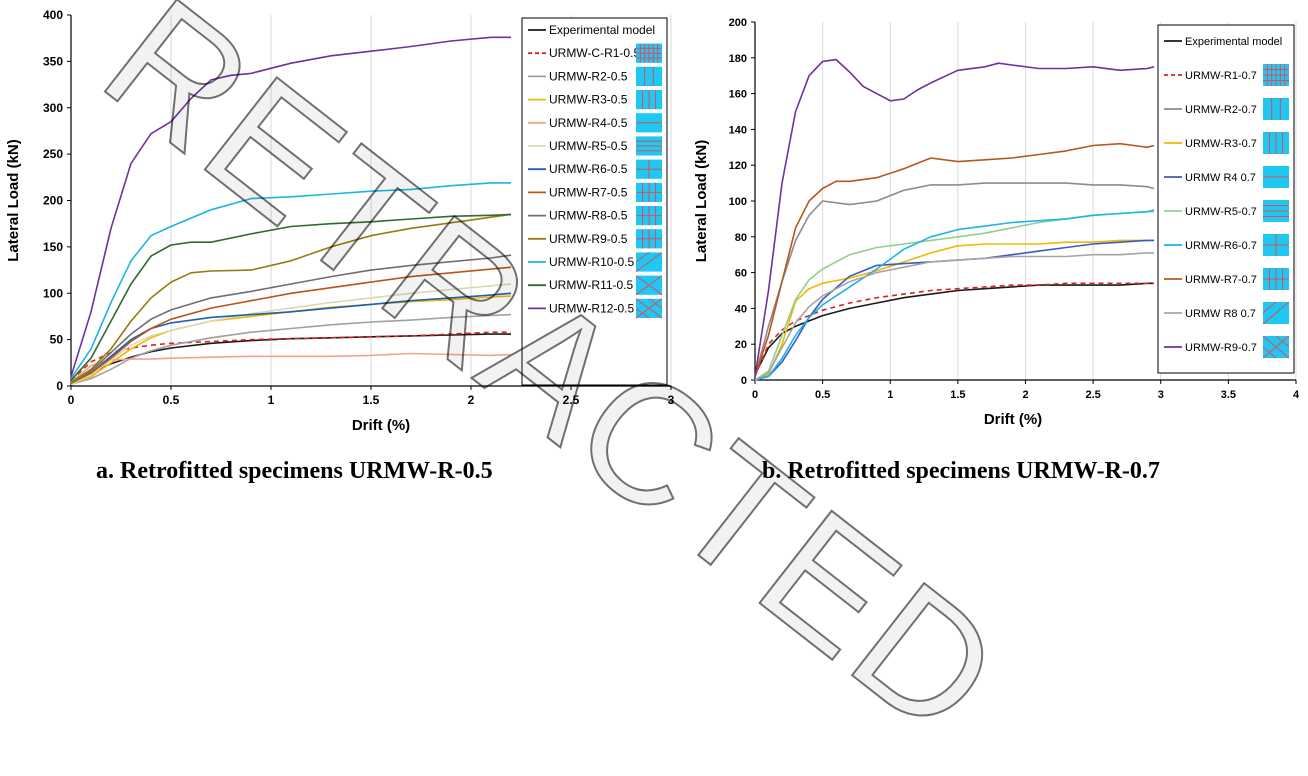  I want to click on y-tick-label: 40, so click(741, 309).